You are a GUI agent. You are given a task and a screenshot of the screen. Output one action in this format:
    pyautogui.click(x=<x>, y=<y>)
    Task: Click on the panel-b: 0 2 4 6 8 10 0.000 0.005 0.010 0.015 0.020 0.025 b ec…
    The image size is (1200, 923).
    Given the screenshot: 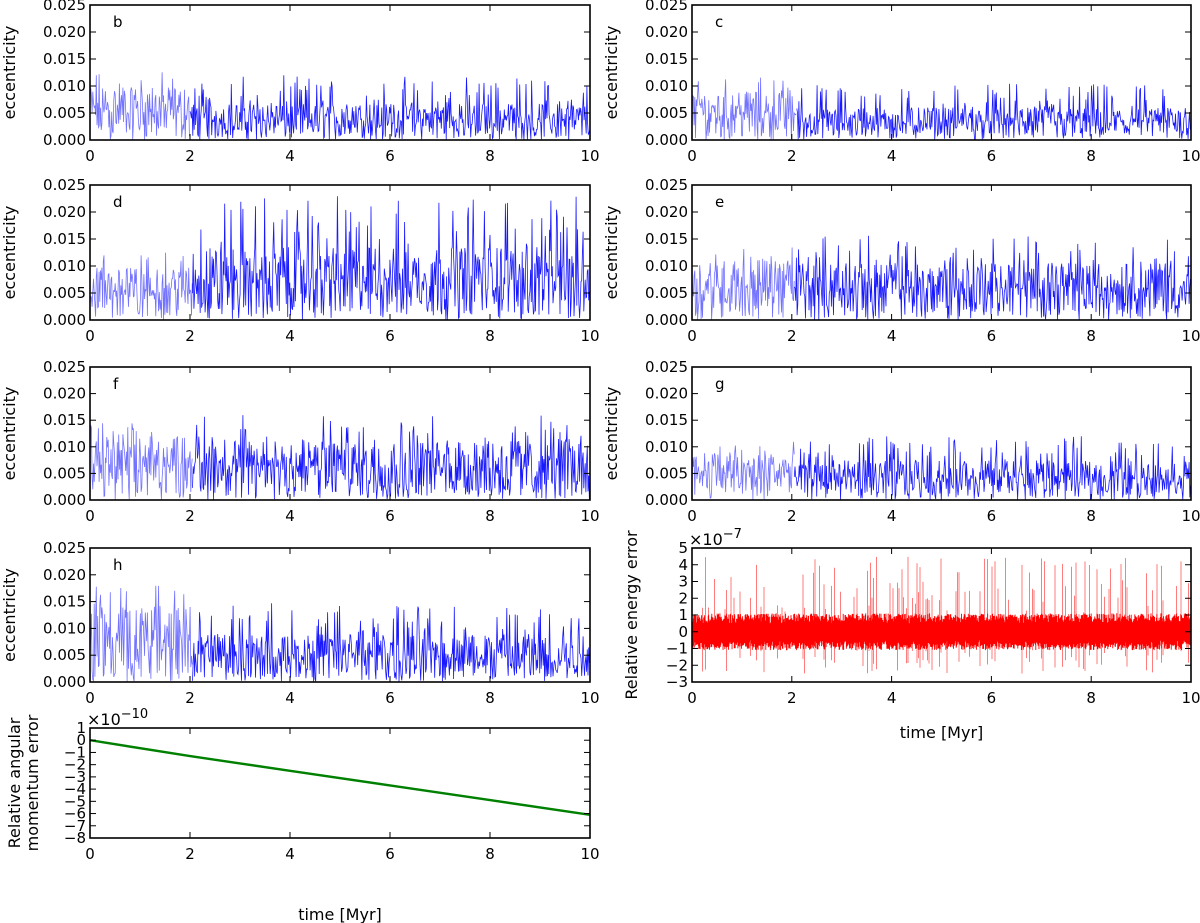 What is the action you would take?
    pyautogui.click(x=300, y=82)
    